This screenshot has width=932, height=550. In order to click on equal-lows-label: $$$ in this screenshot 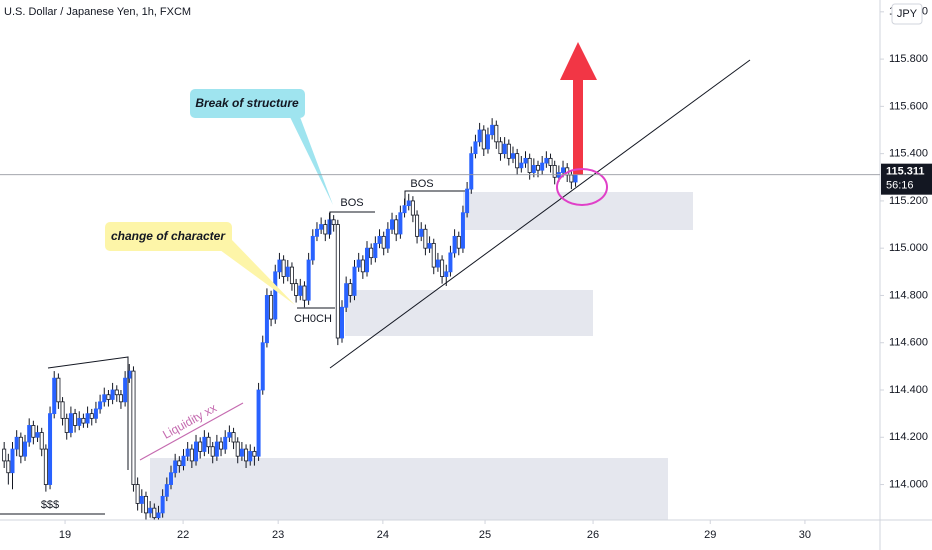, I will do `click(50, 505)`.